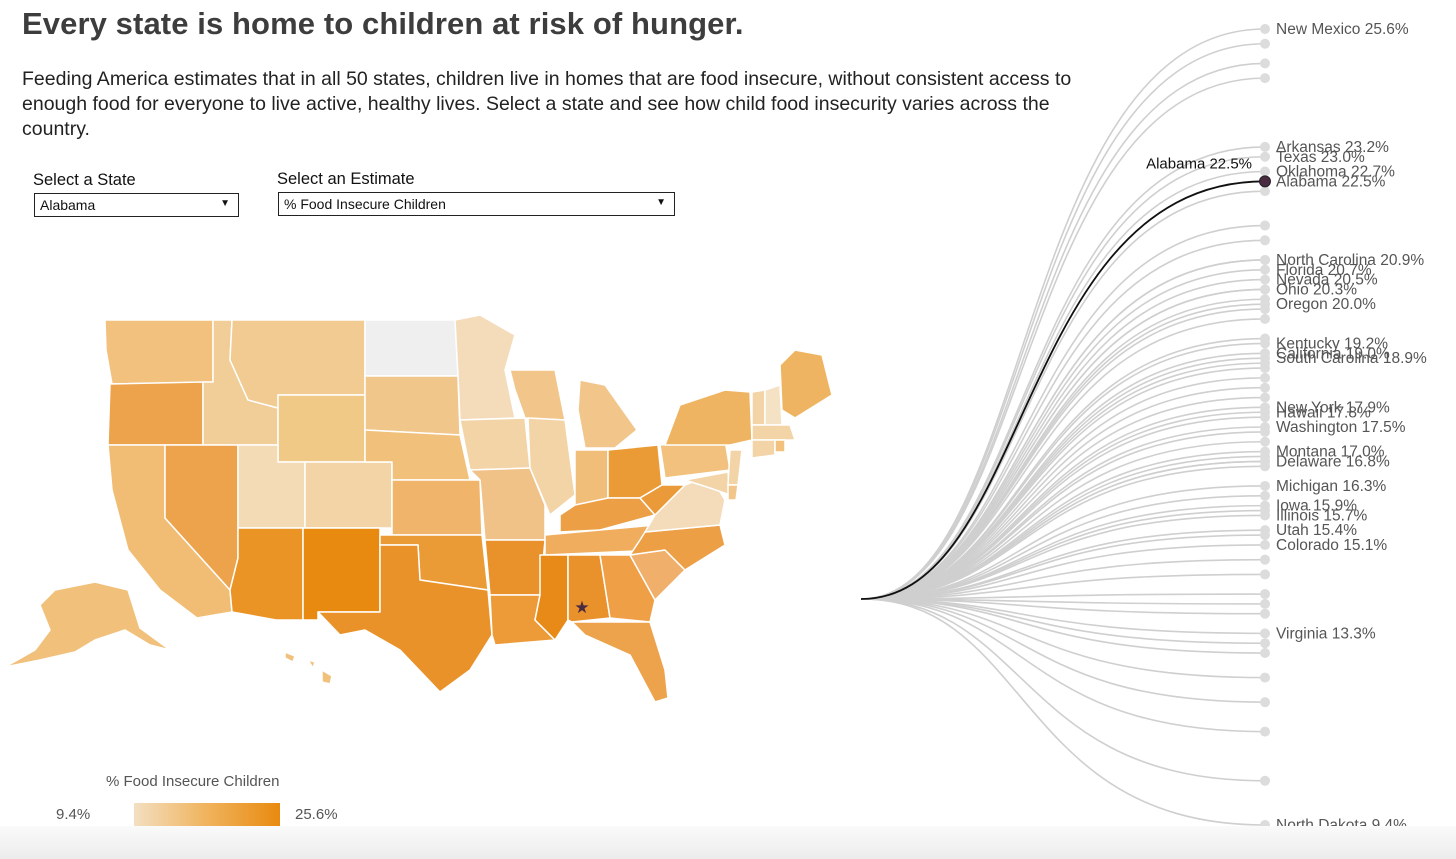 The width and height of the screenshot is (1456, 859). Describe the element at coordinates (1351, 358) in the screenshot. I see `state-label: South Carolina 18.9%` at that location.